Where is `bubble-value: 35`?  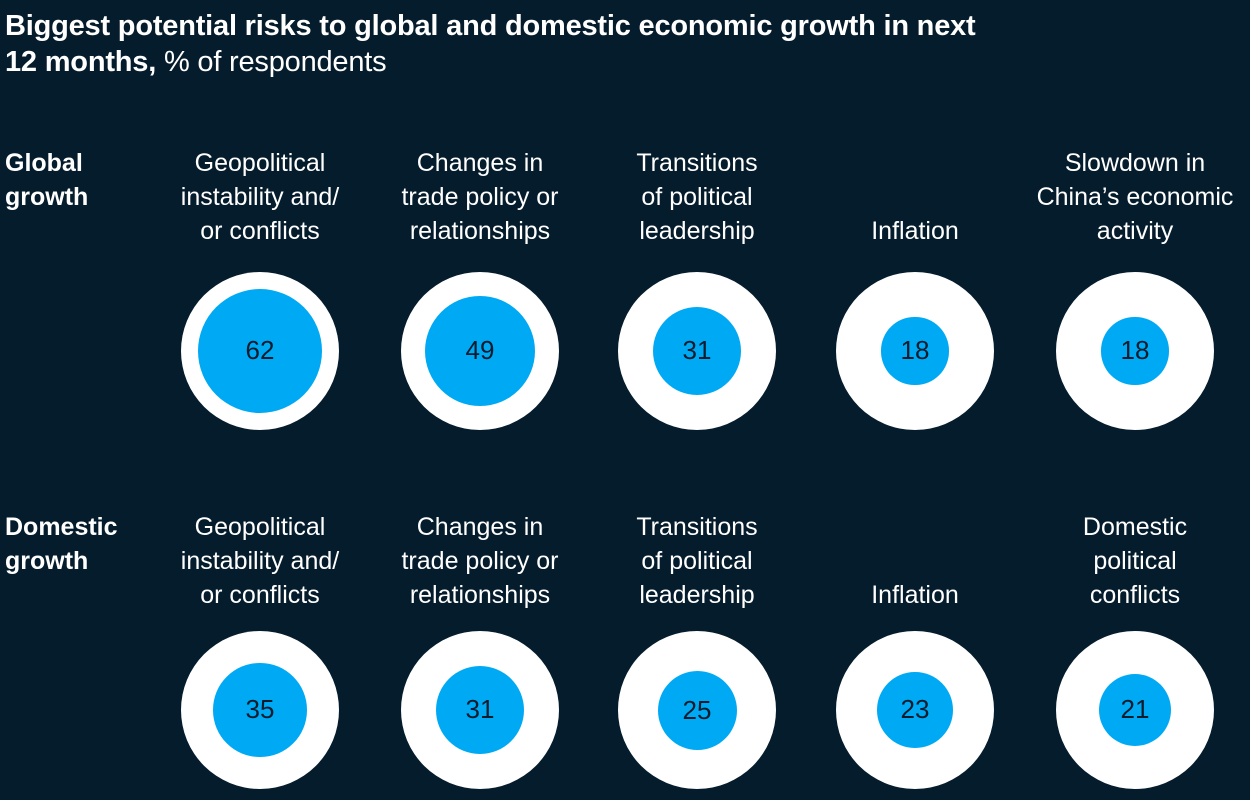
bubble-value: 35 is located at coordinates (260, 710).